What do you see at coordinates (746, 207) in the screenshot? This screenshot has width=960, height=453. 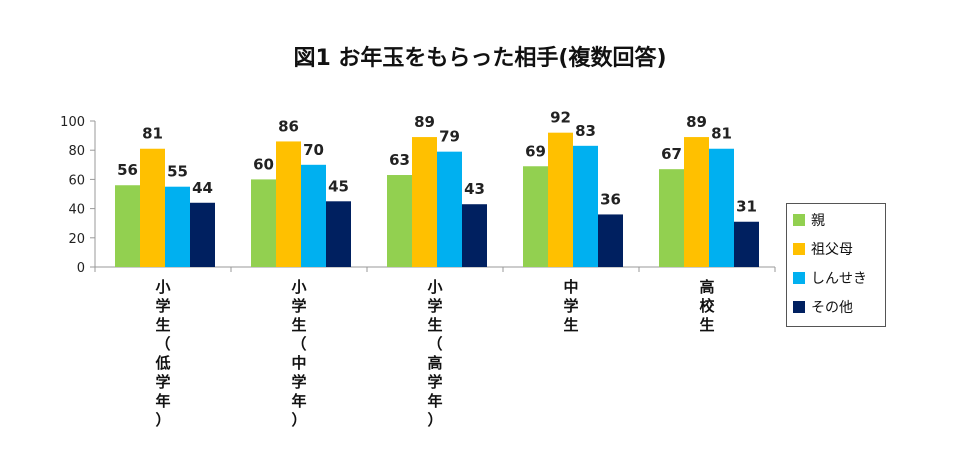 I see `data-label: 31` at bounding box center [746, 207].